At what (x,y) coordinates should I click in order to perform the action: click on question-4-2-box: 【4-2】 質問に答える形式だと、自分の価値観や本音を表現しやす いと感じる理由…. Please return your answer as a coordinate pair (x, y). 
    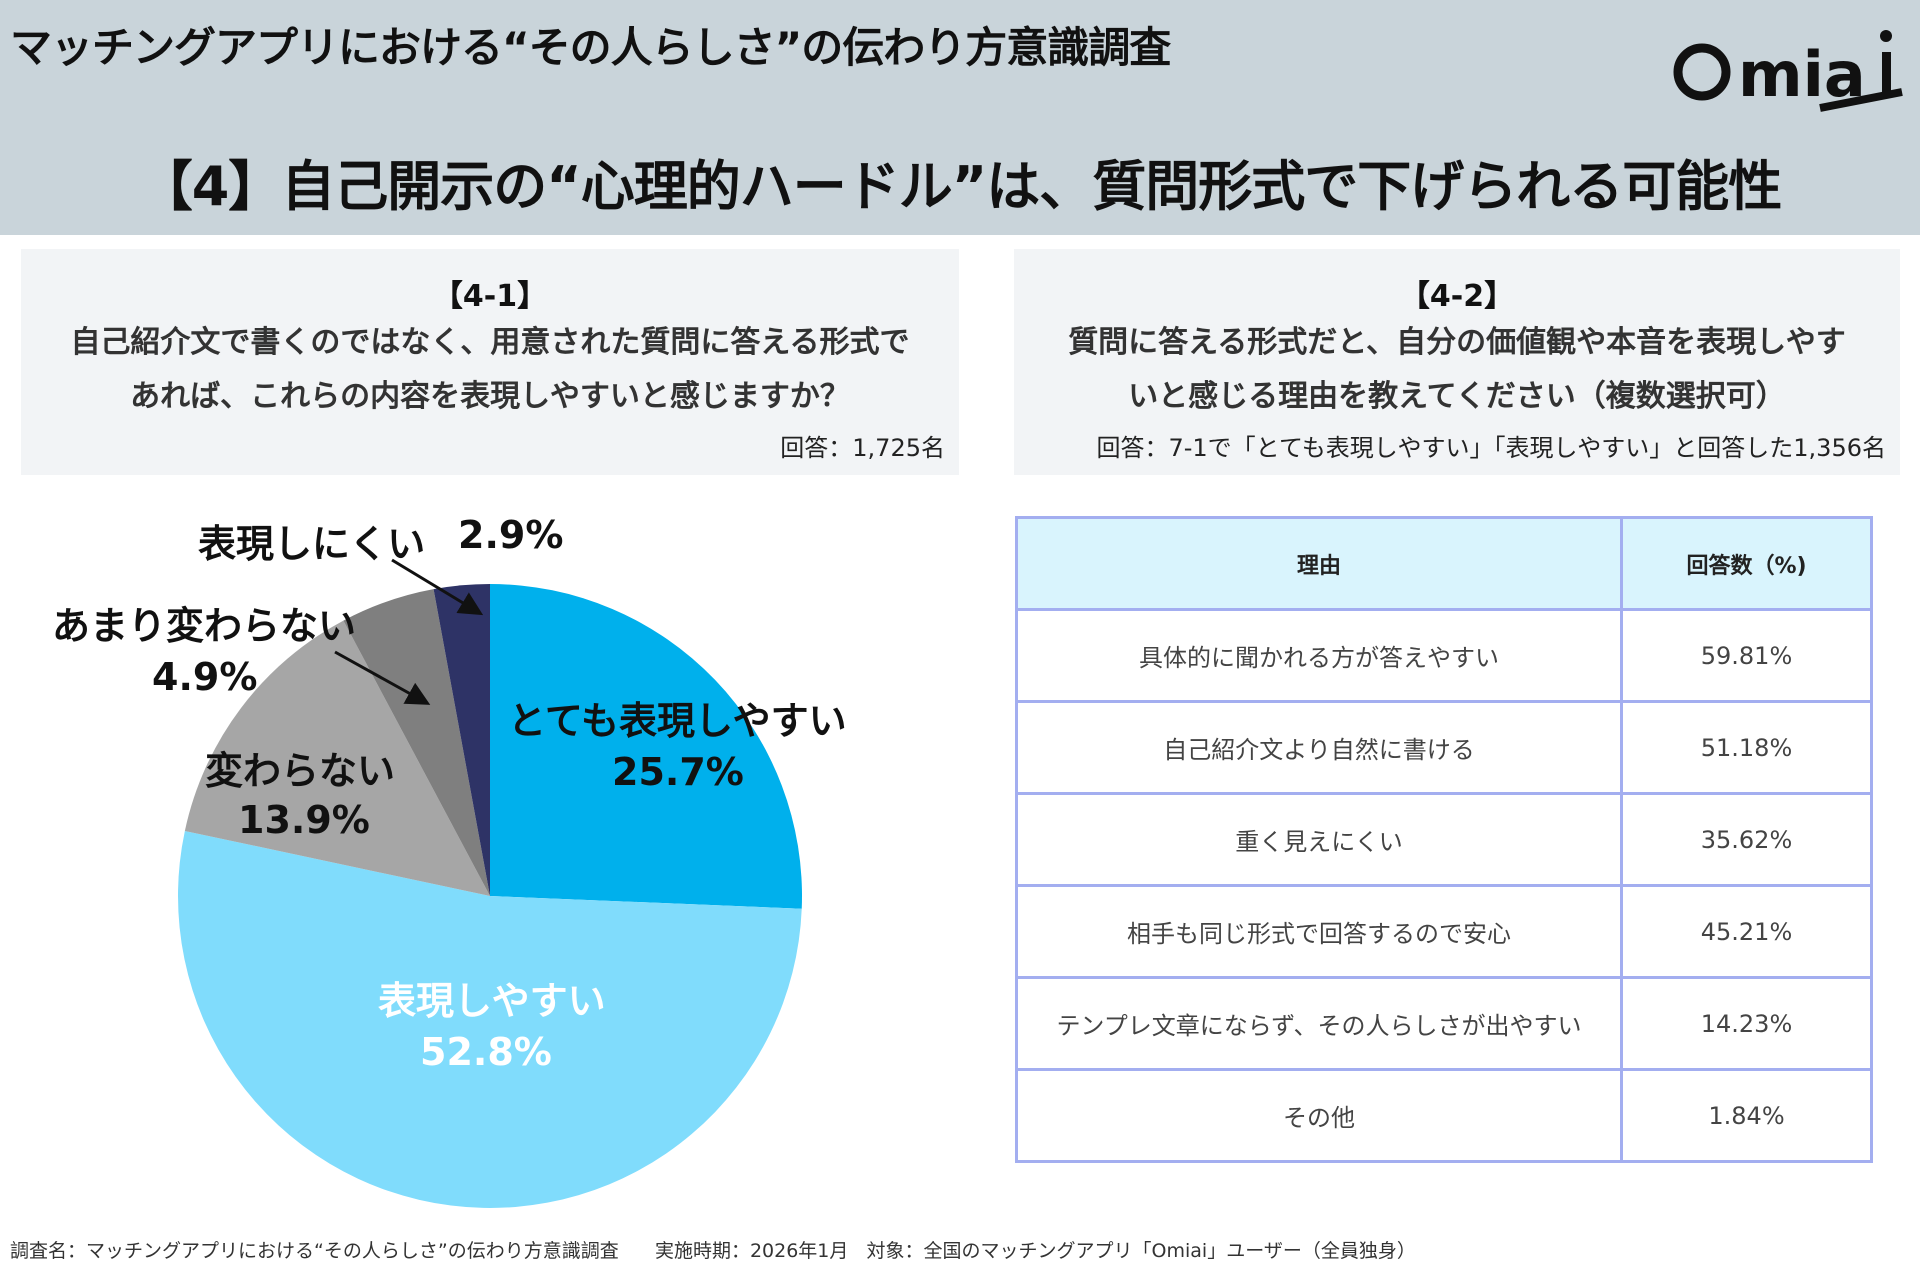
    Looking at the image, I should click on (1457, 362).